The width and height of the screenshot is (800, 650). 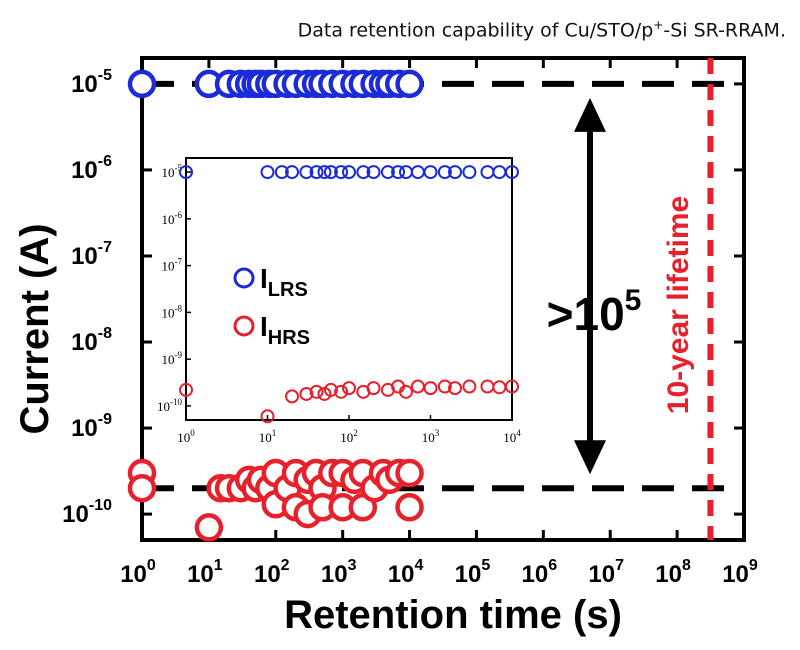 What do you see at coordinates (91, 340) in the screenshot?
I see `main-y-tick-label: 10⁻⁸` at bounding box center [91, 340].